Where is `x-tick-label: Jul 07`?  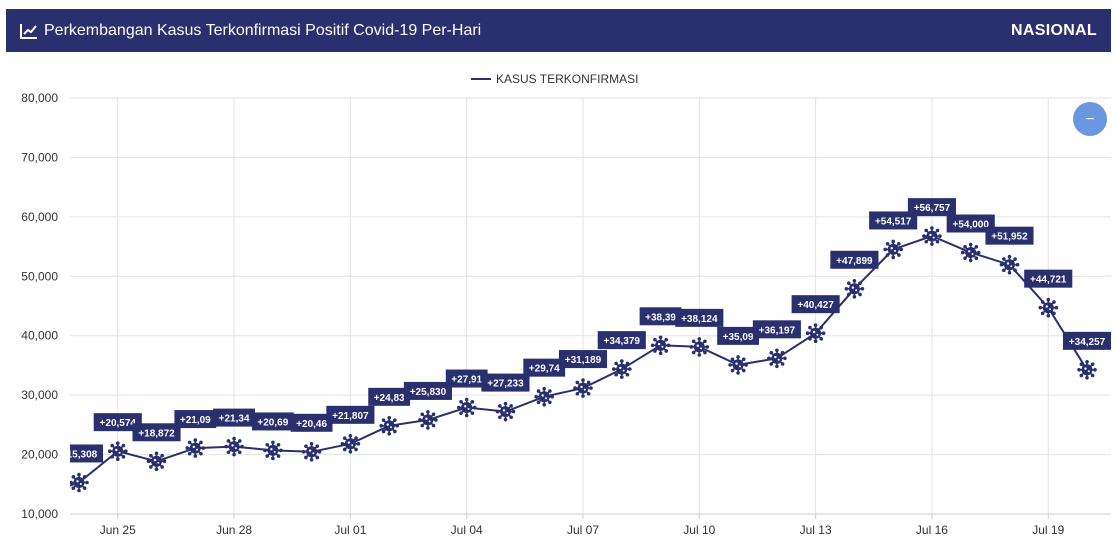 x-tick-label: Jul 07 is located at coordinates (583, 530).